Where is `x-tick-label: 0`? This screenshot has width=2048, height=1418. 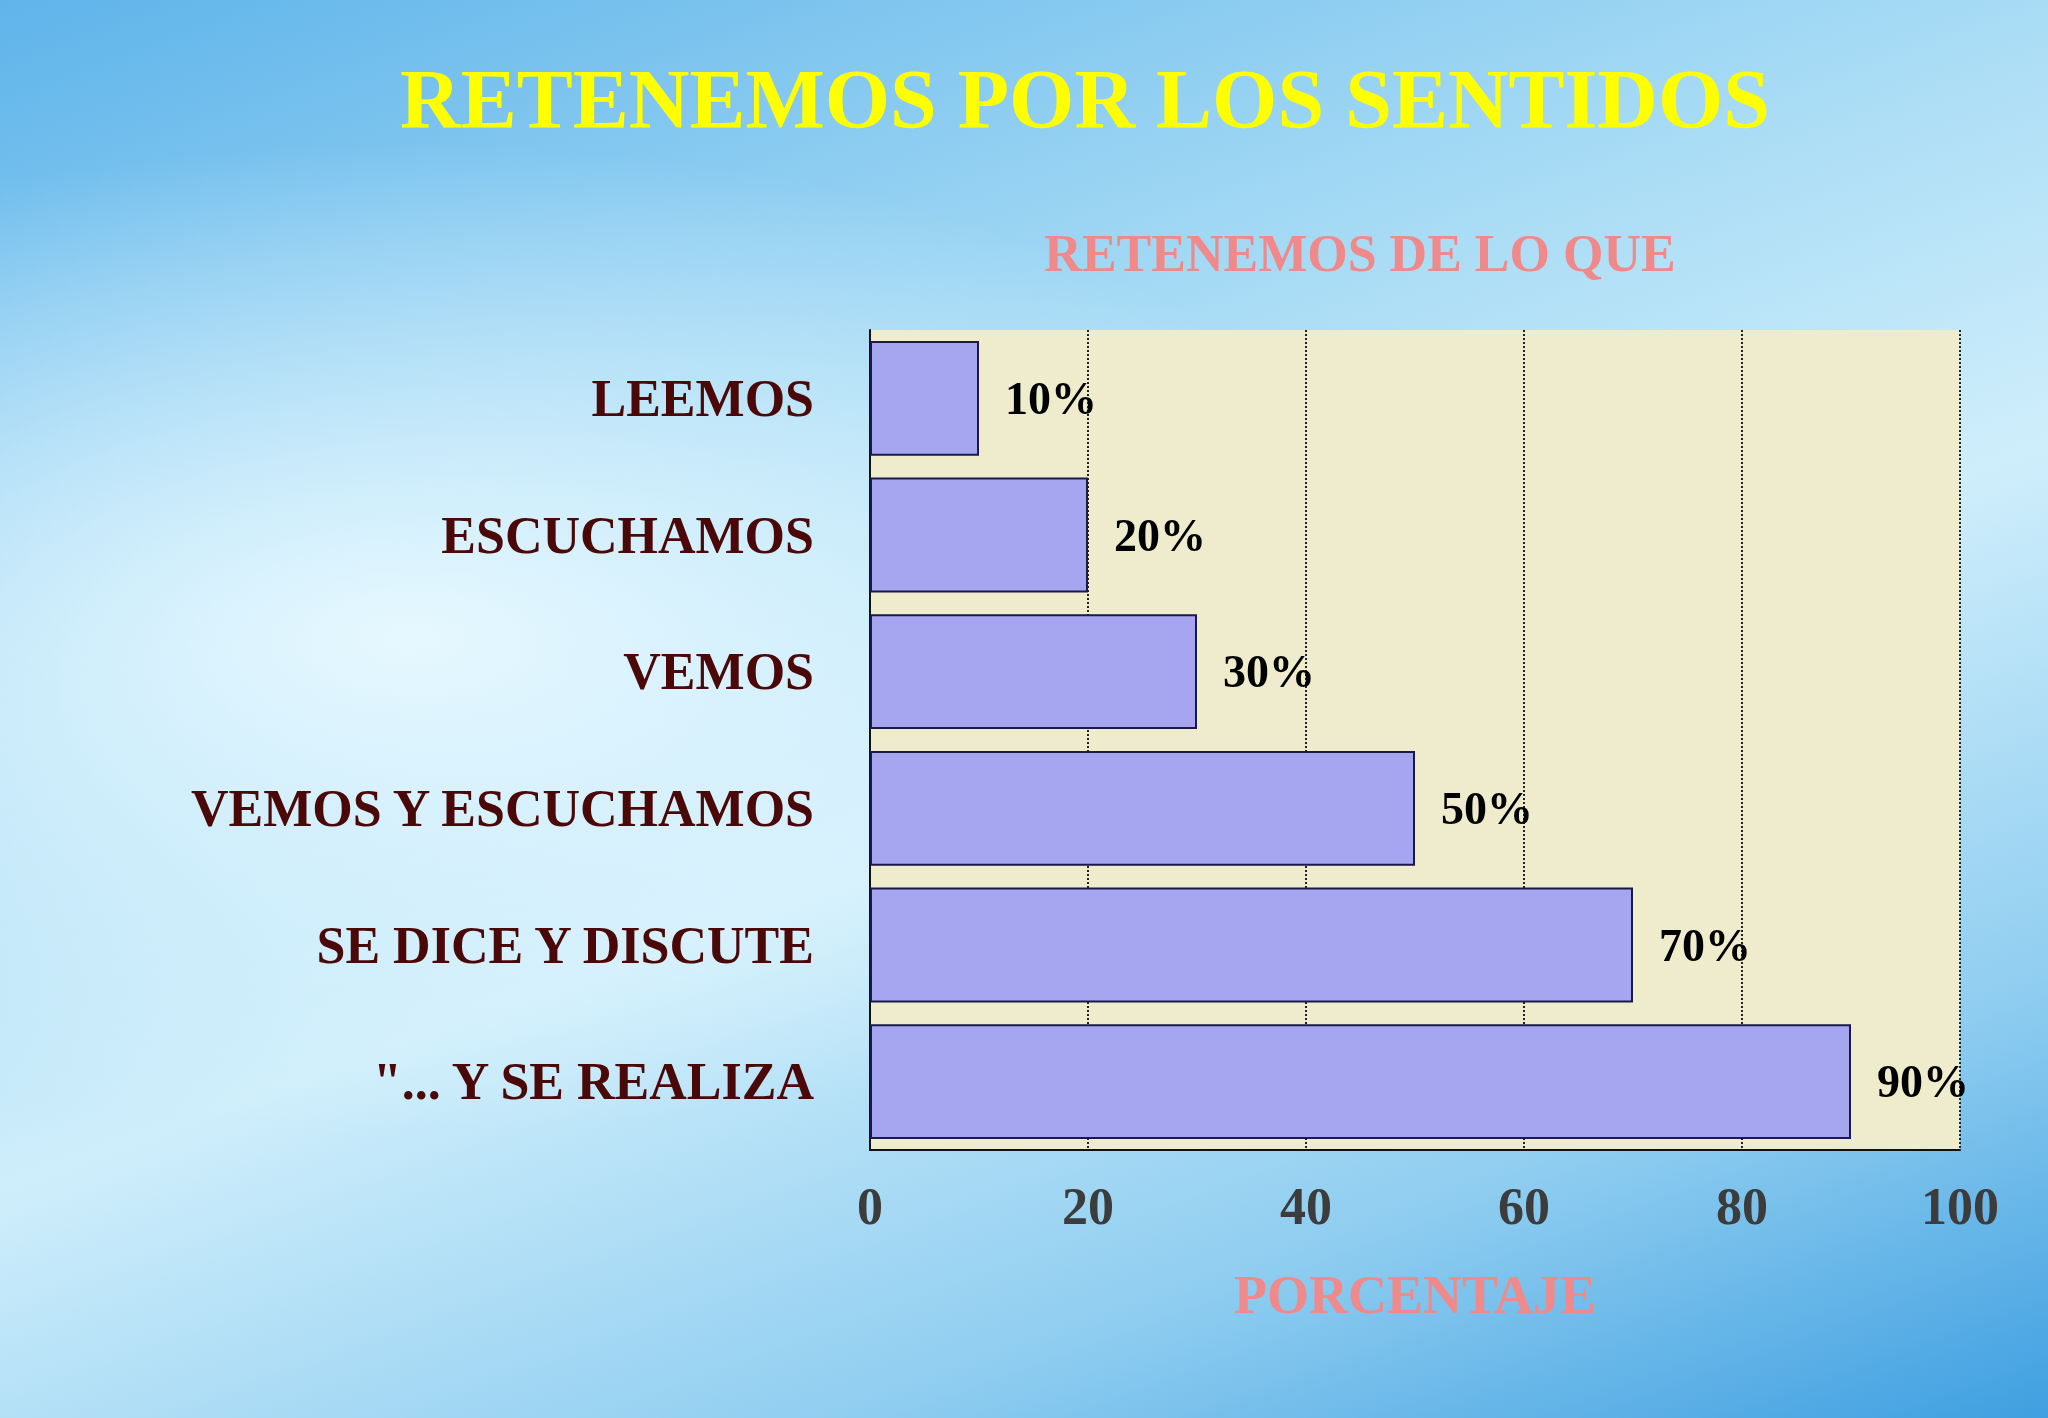
x-tick-label: 0 is located at coordinates (870, 1206).